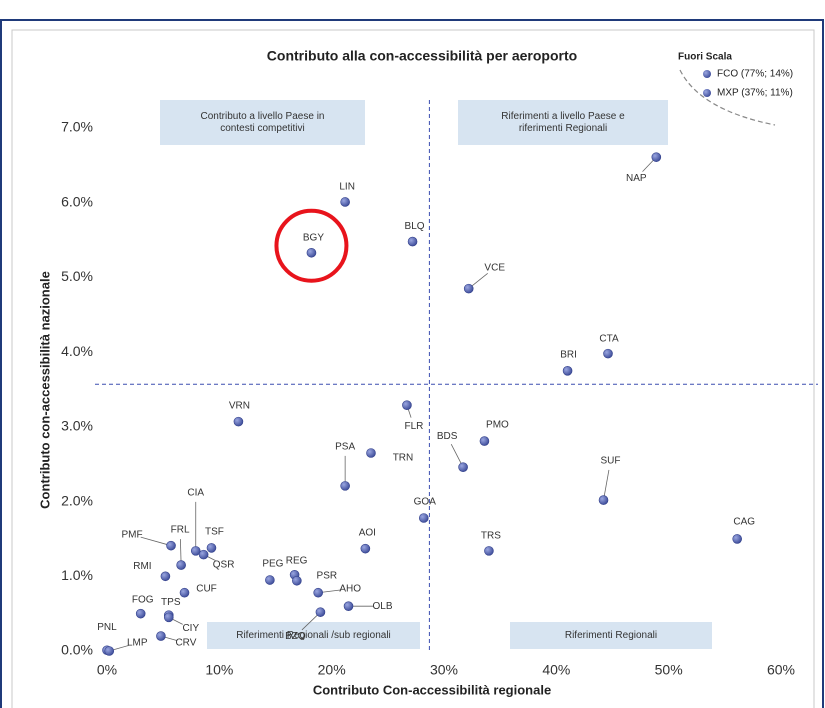 The height and width of the screenshot is (708, 825). I want to click on point-label: AHO, so click(350, 588).